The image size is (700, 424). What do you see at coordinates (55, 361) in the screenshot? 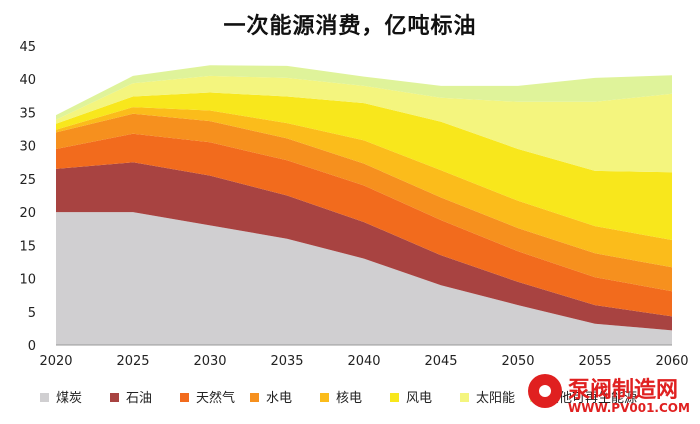
I see `x-tick-label: 2020` at bounding box center [55, 361].